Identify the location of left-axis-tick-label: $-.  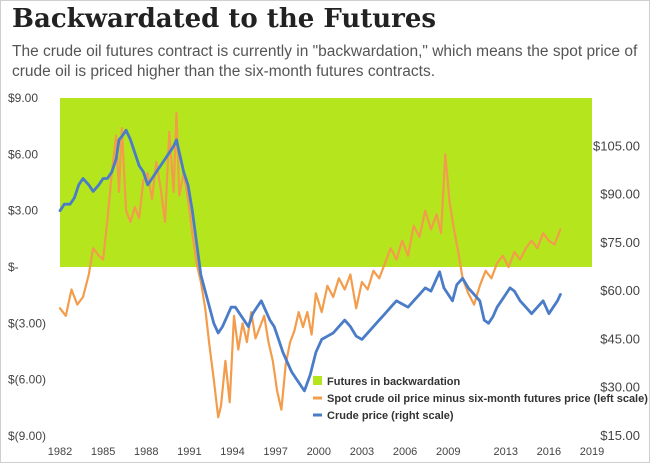
(13, 267).